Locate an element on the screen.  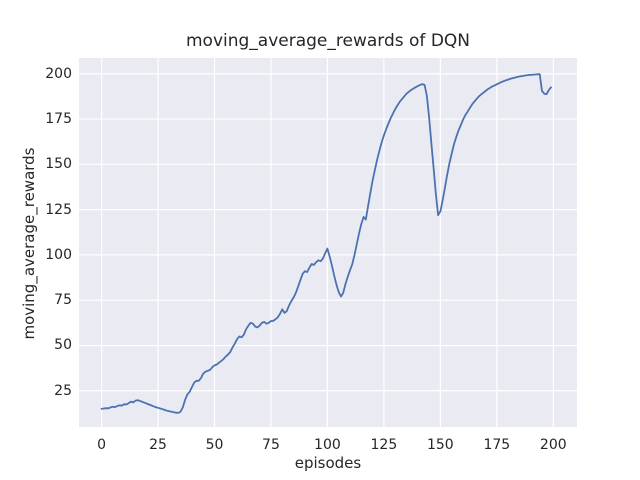
x-axis-label: episodes is located at coordinates (328, 463).